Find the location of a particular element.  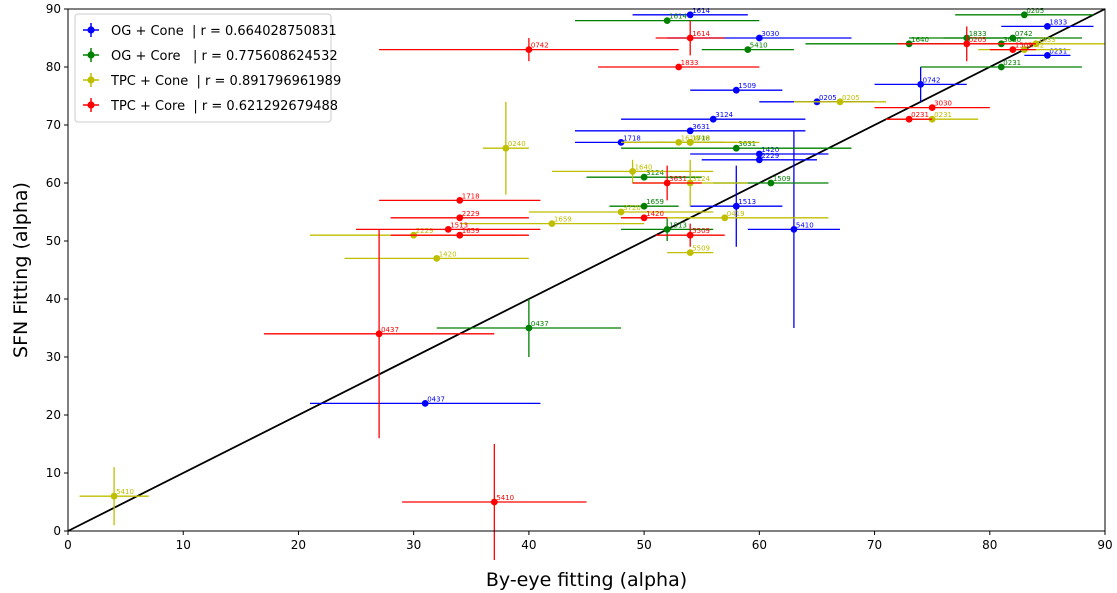

x-tick-label: 40 is located at coordinates (528, 545).